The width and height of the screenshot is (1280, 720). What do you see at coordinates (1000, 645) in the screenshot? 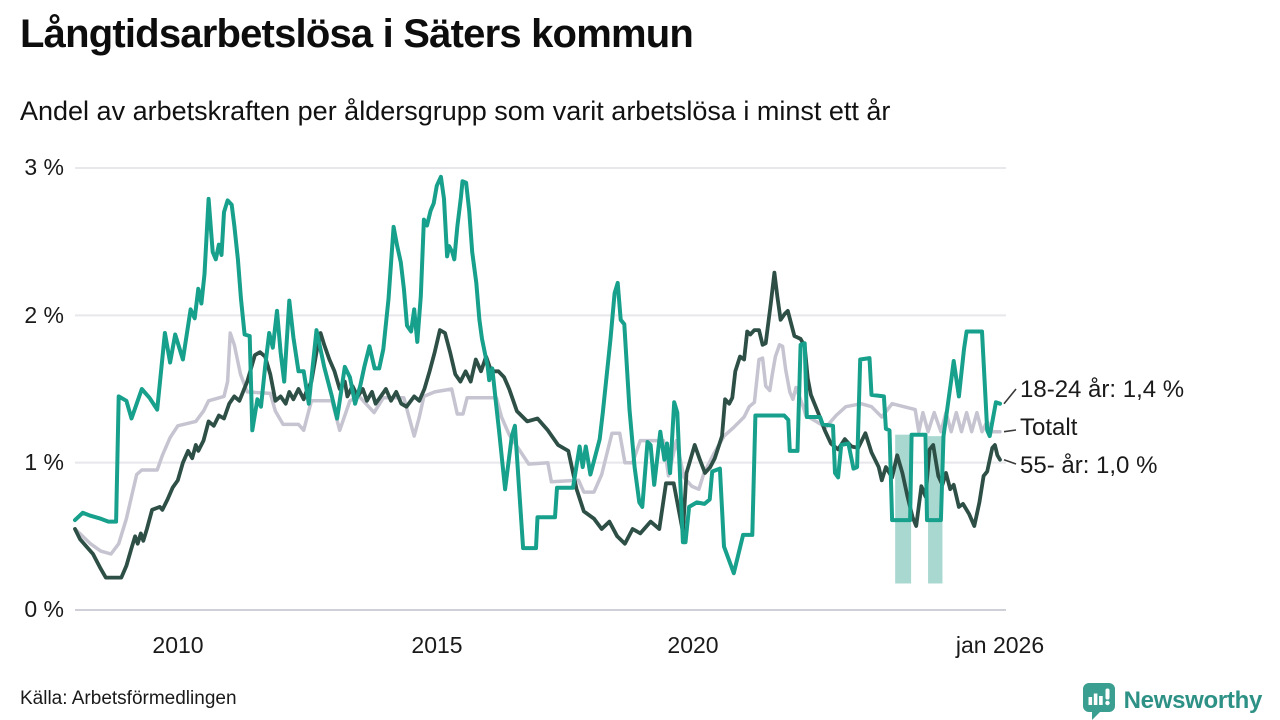
I see `x-axis-label-jan-2026: jan 2026` at bounding box center [1000, 645].